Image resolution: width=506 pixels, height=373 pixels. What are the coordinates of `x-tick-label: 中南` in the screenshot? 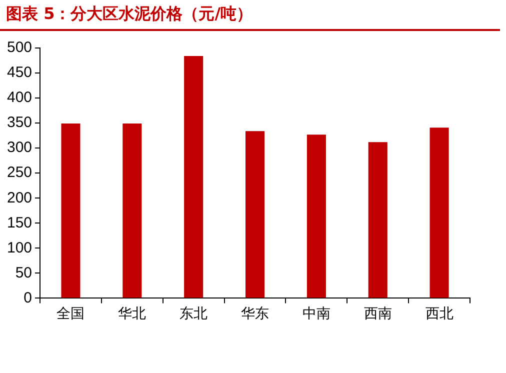 It's located at (316, 314).